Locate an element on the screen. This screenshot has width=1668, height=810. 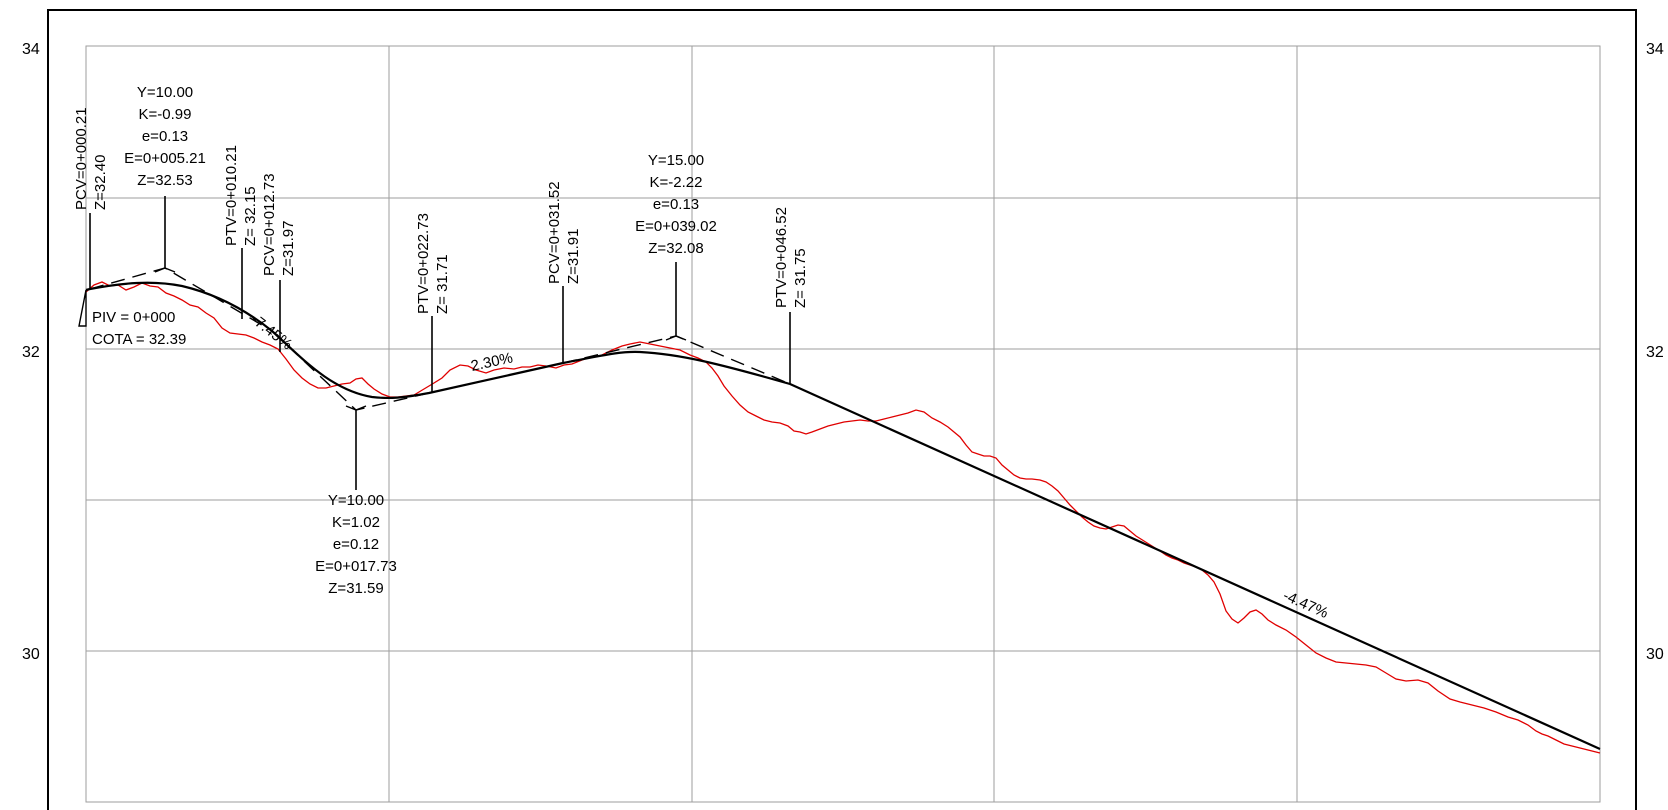
station-pcv-3-line-1: PCV=0+031.52 is located at coordinates (554, 232).